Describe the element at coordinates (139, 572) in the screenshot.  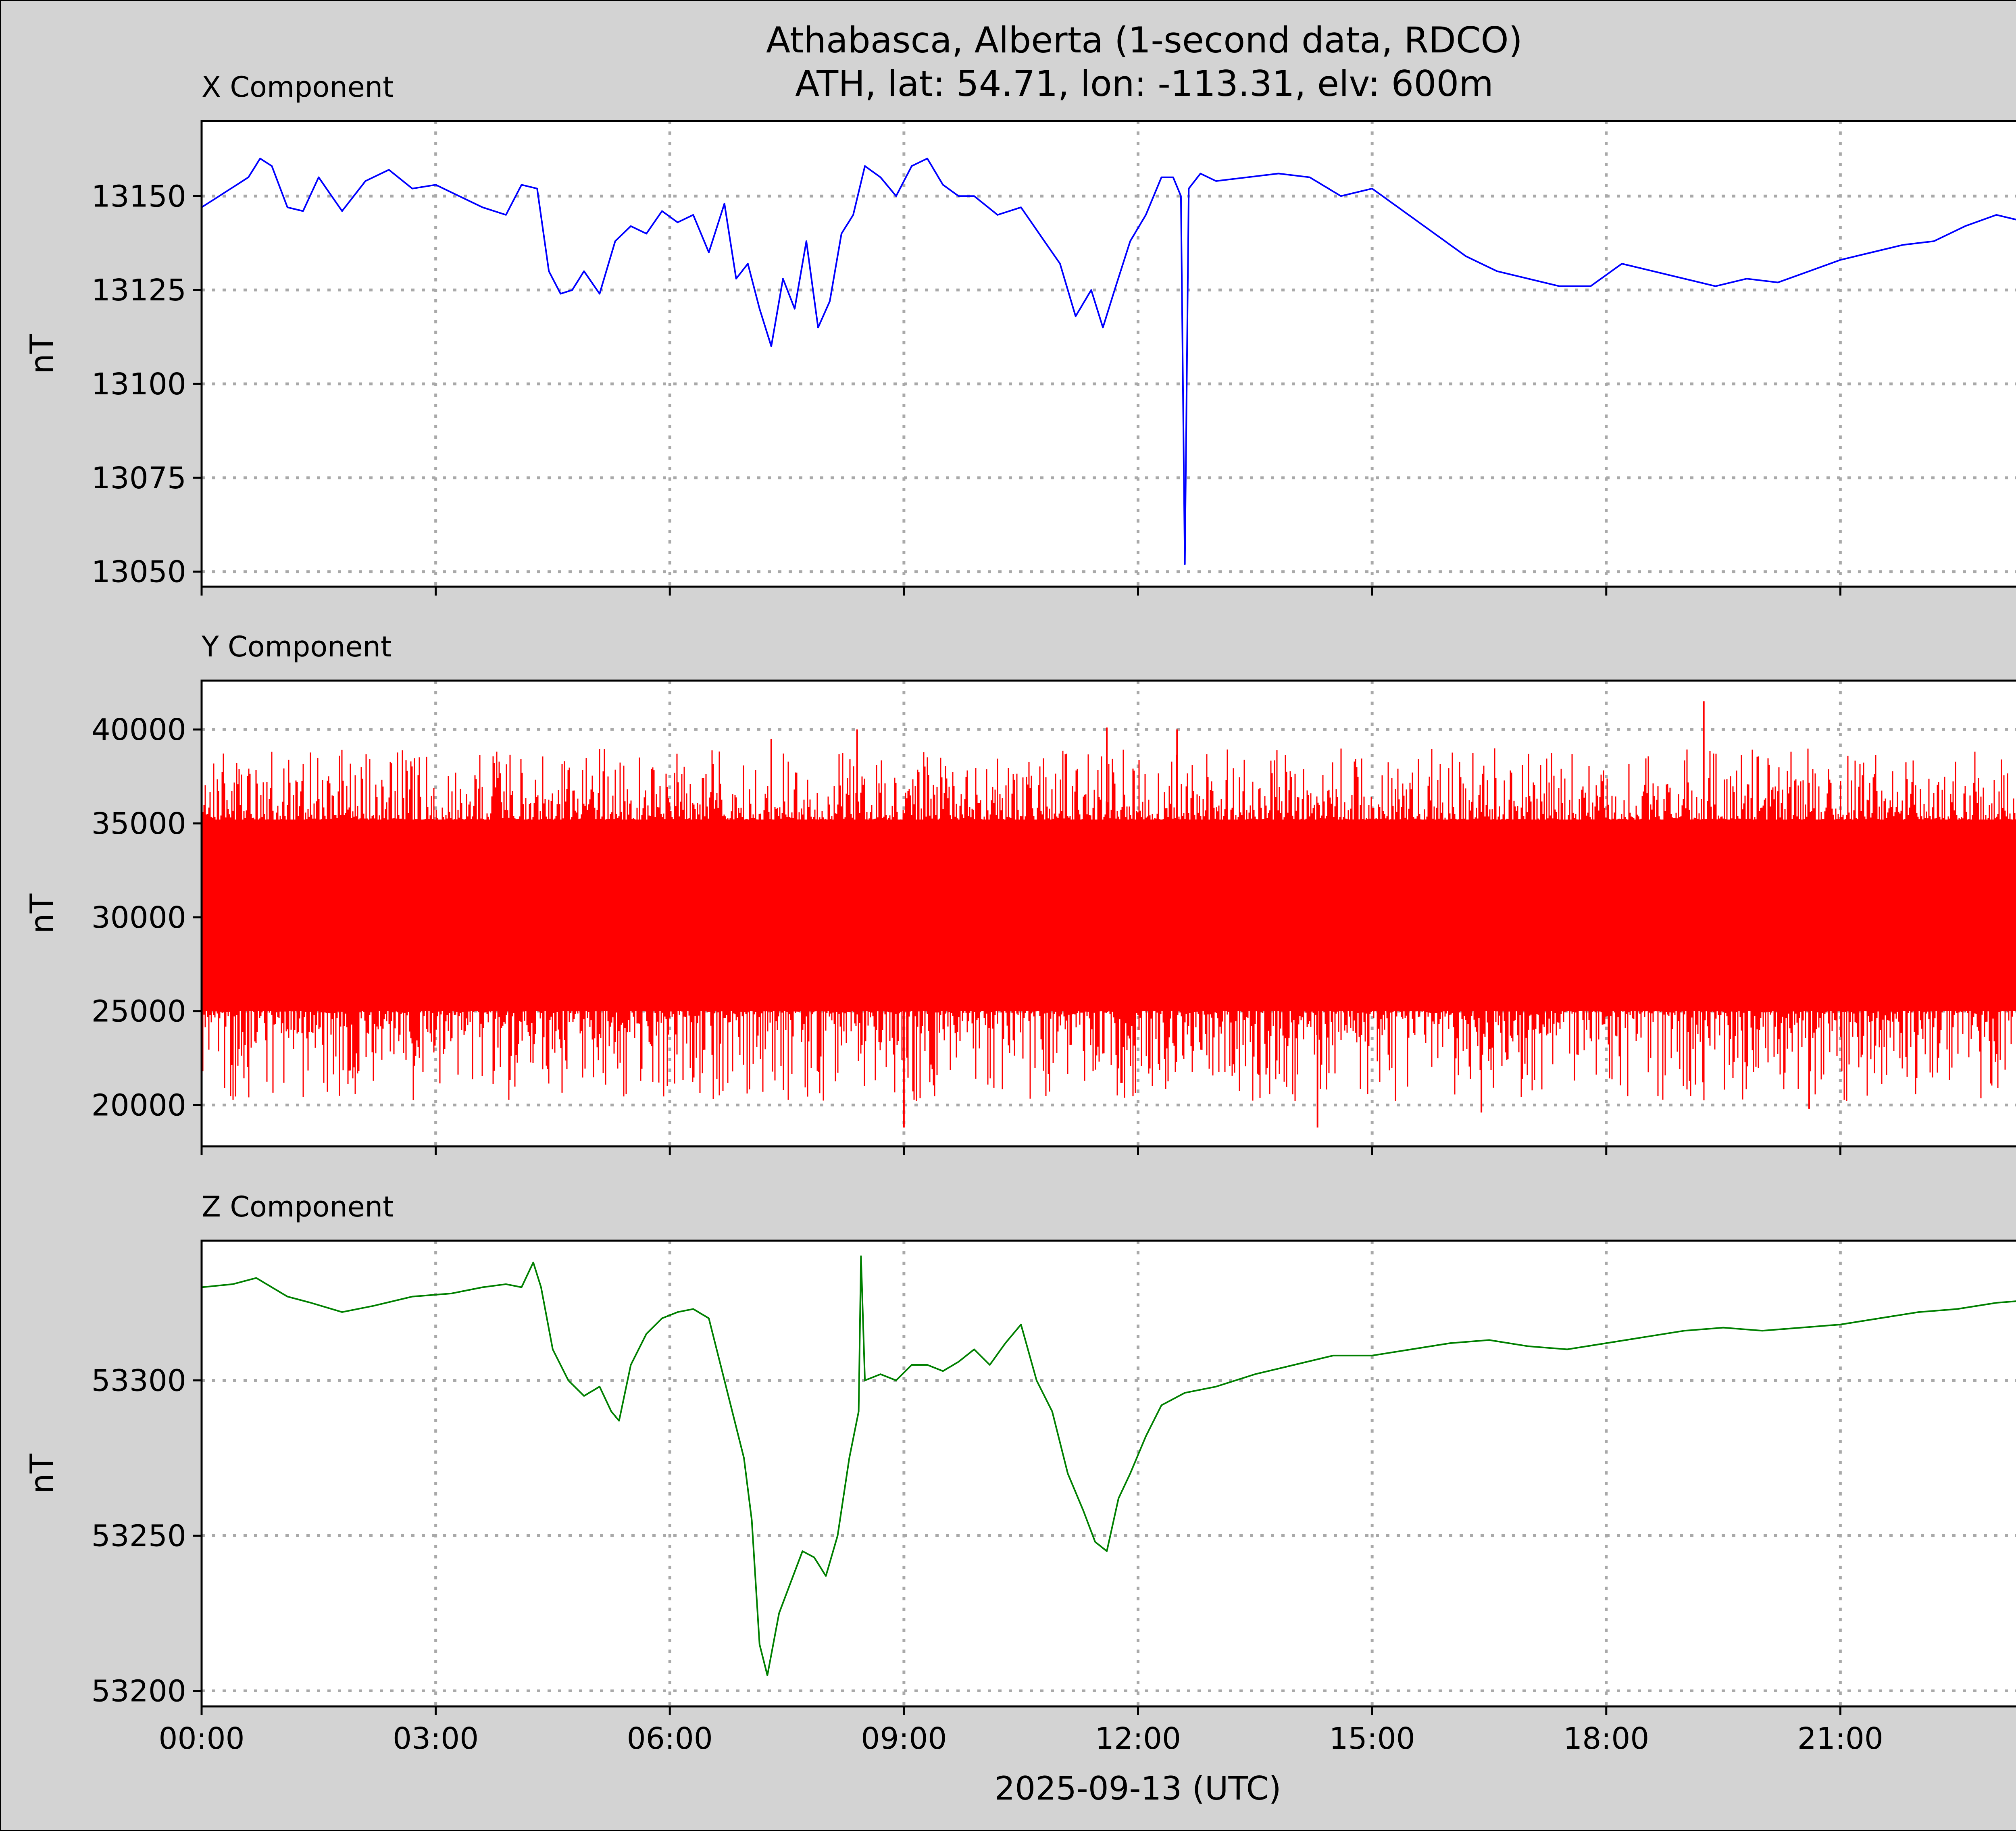
I see `y-tick-label: 13050` at that location.